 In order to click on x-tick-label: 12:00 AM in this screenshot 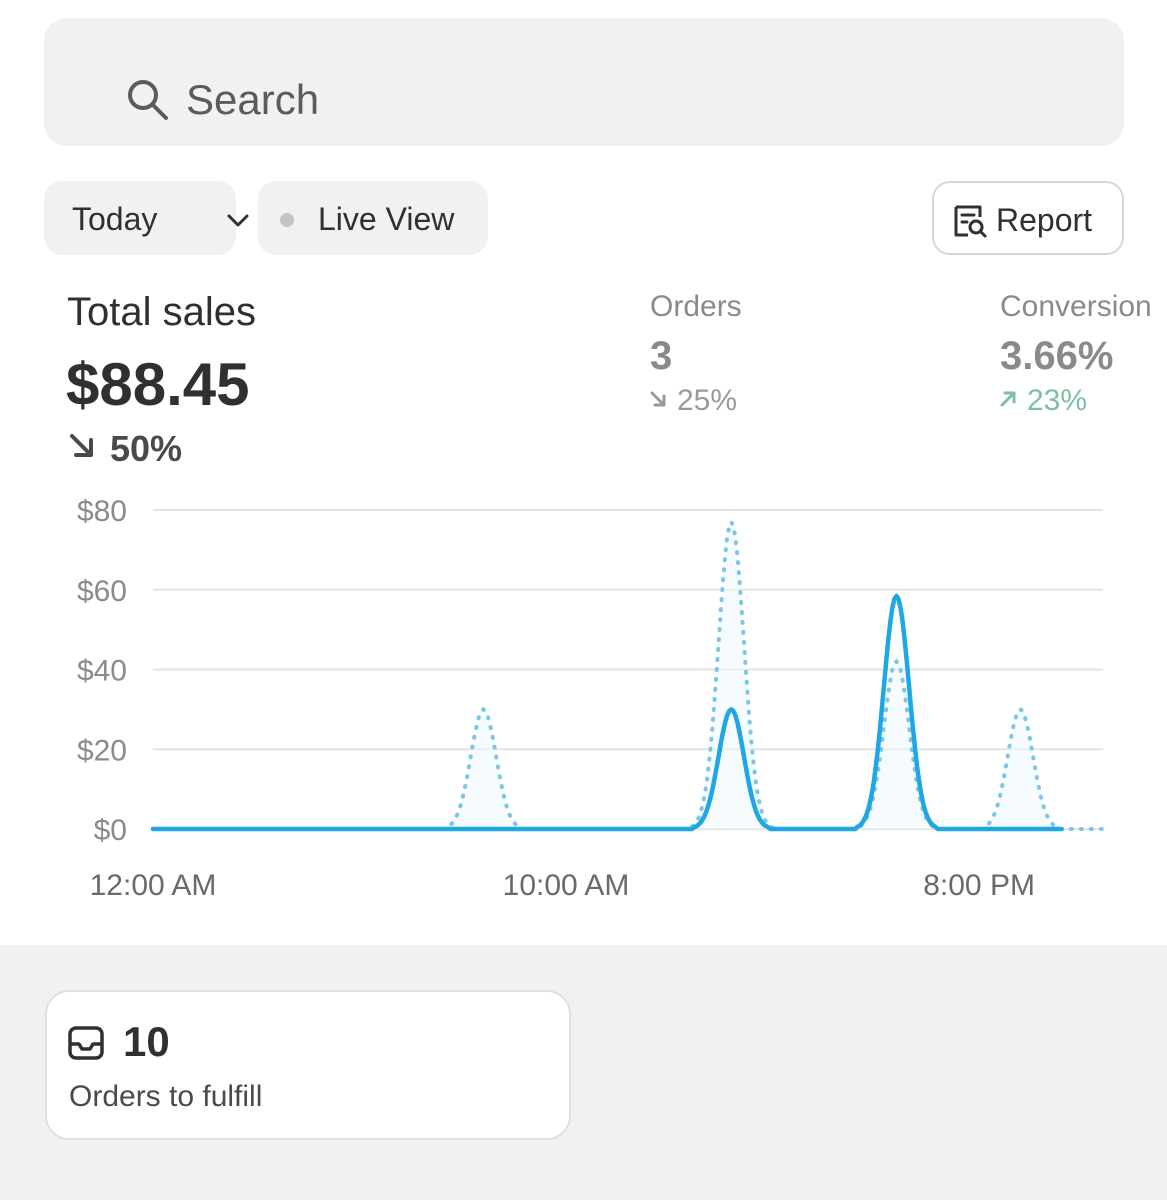, I will do `click(153, 885)`.